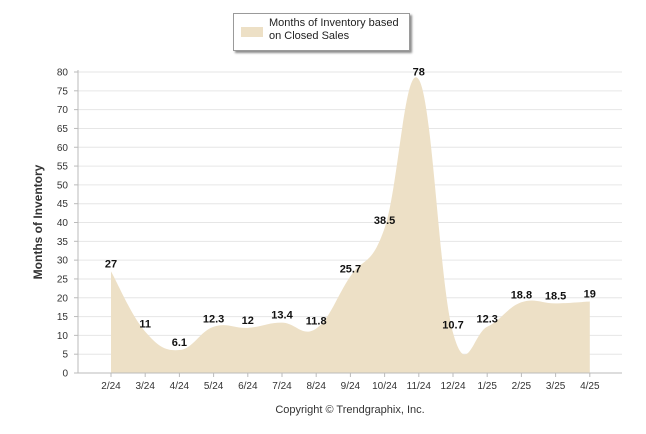 This screenshot has height=434, width=646. I want to click on x-tick-label: 4/25, so click(590, 386).